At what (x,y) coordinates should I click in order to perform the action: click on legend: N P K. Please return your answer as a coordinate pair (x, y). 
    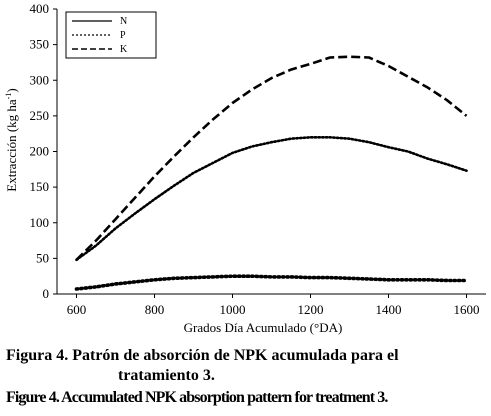
    Looking at the image, I should click on (111, 35).